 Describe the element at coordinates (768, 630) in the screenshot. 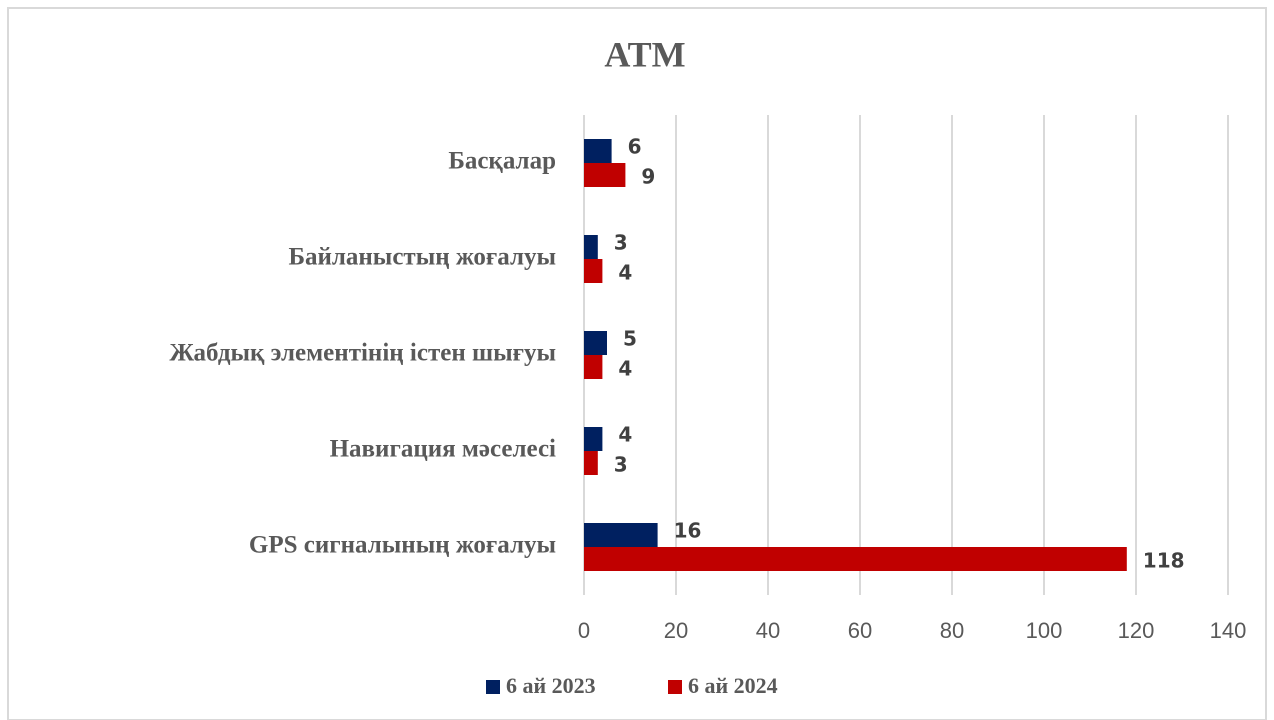

I see `x-tick-label: 40` at that location.